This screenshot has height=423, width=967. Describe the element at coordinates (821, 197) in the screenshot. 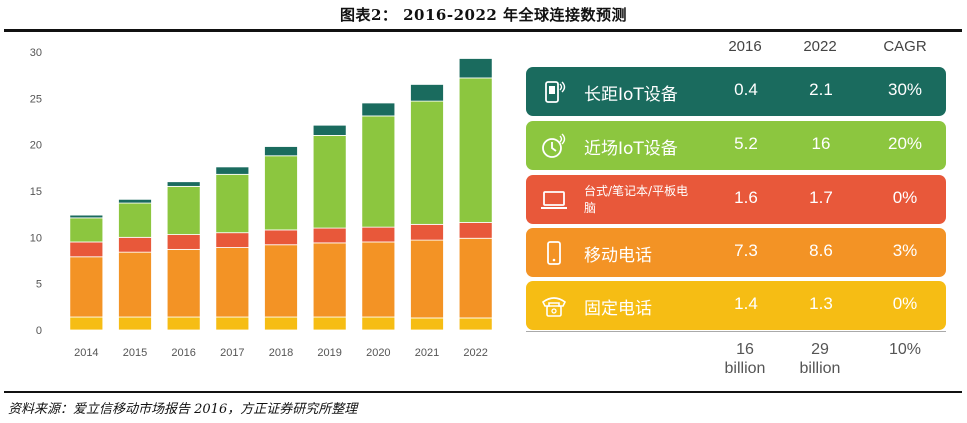

I see `value-2022: 1.7` at that location.